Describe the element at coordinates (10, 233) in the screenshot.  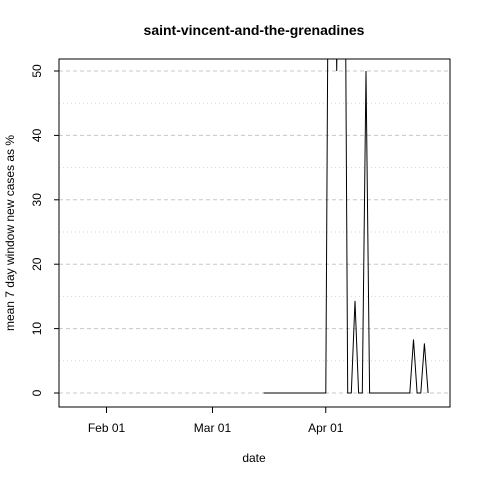
I see `y-axis-label: mean 7 day window new cases as %` at that location.